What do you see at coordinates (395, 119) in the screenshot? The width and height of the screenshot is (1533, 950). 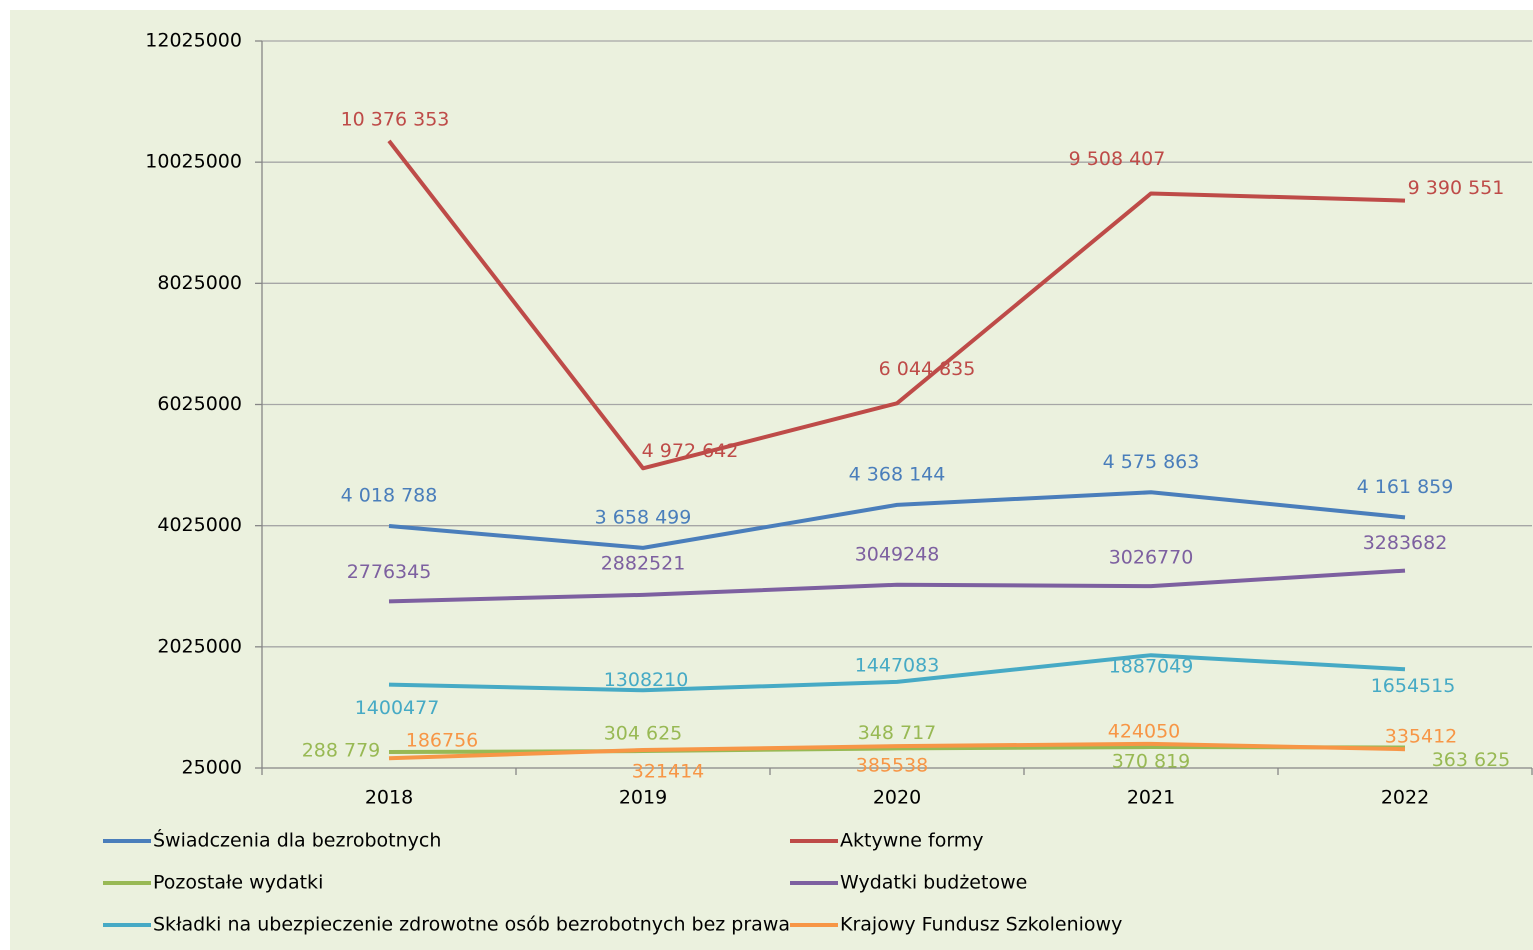 I see `data-label: 10 376 353` at bounding box center [395, 119].